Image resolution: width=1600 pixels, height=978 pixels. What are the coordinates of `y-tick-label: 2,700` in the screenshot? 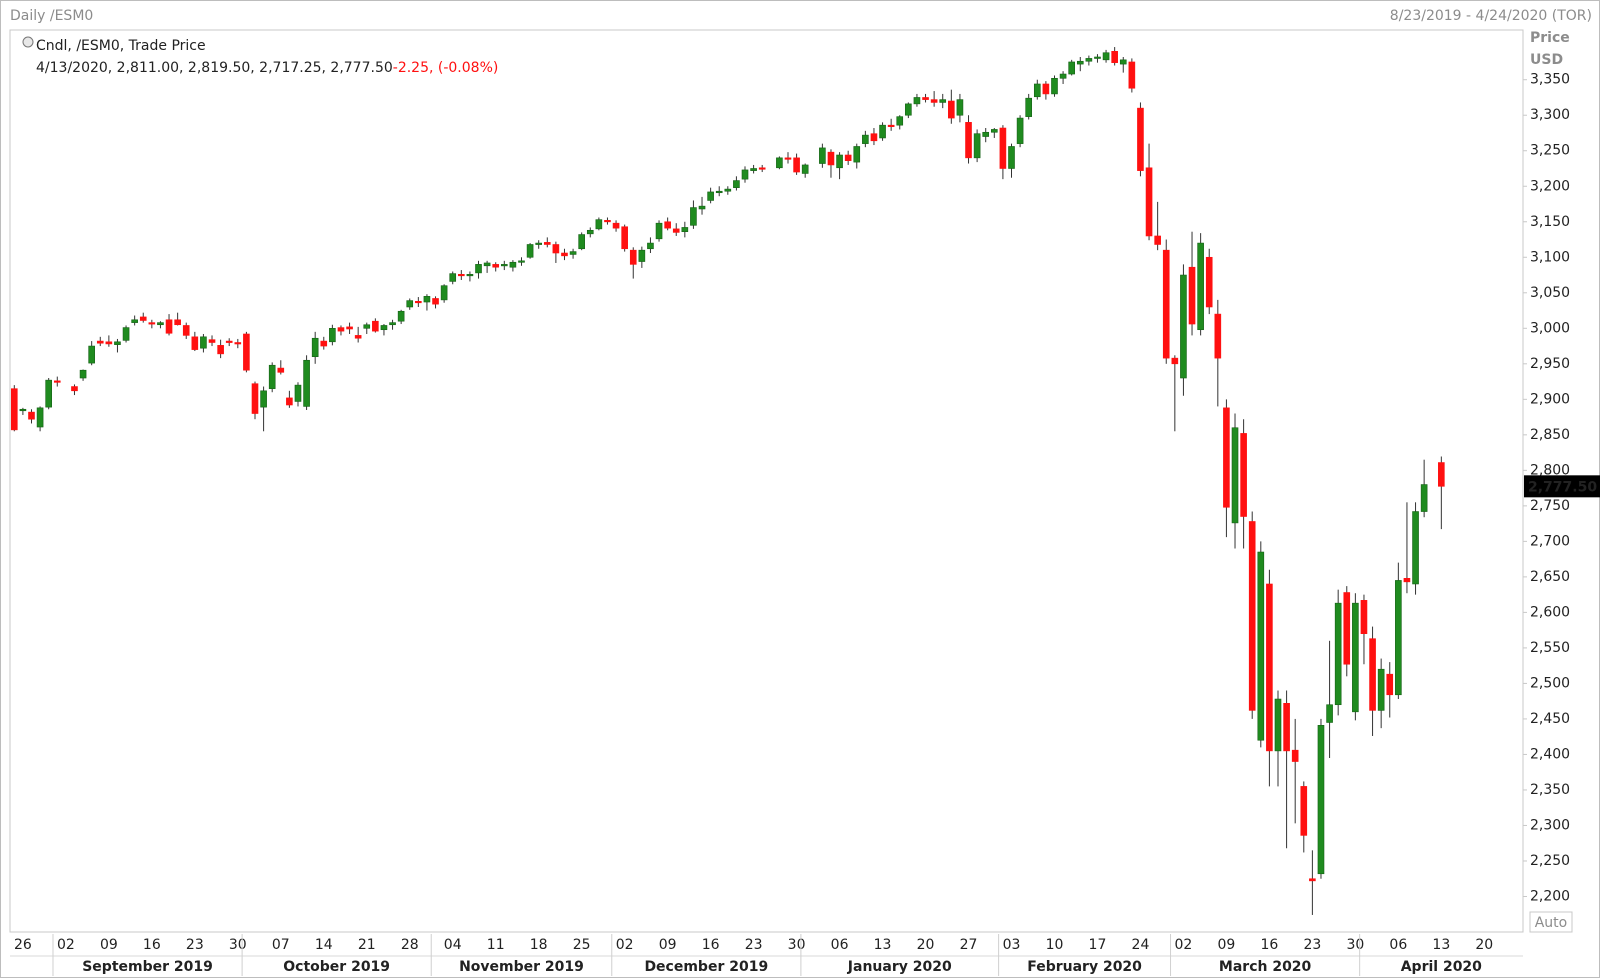 It's located at (1550, 541).